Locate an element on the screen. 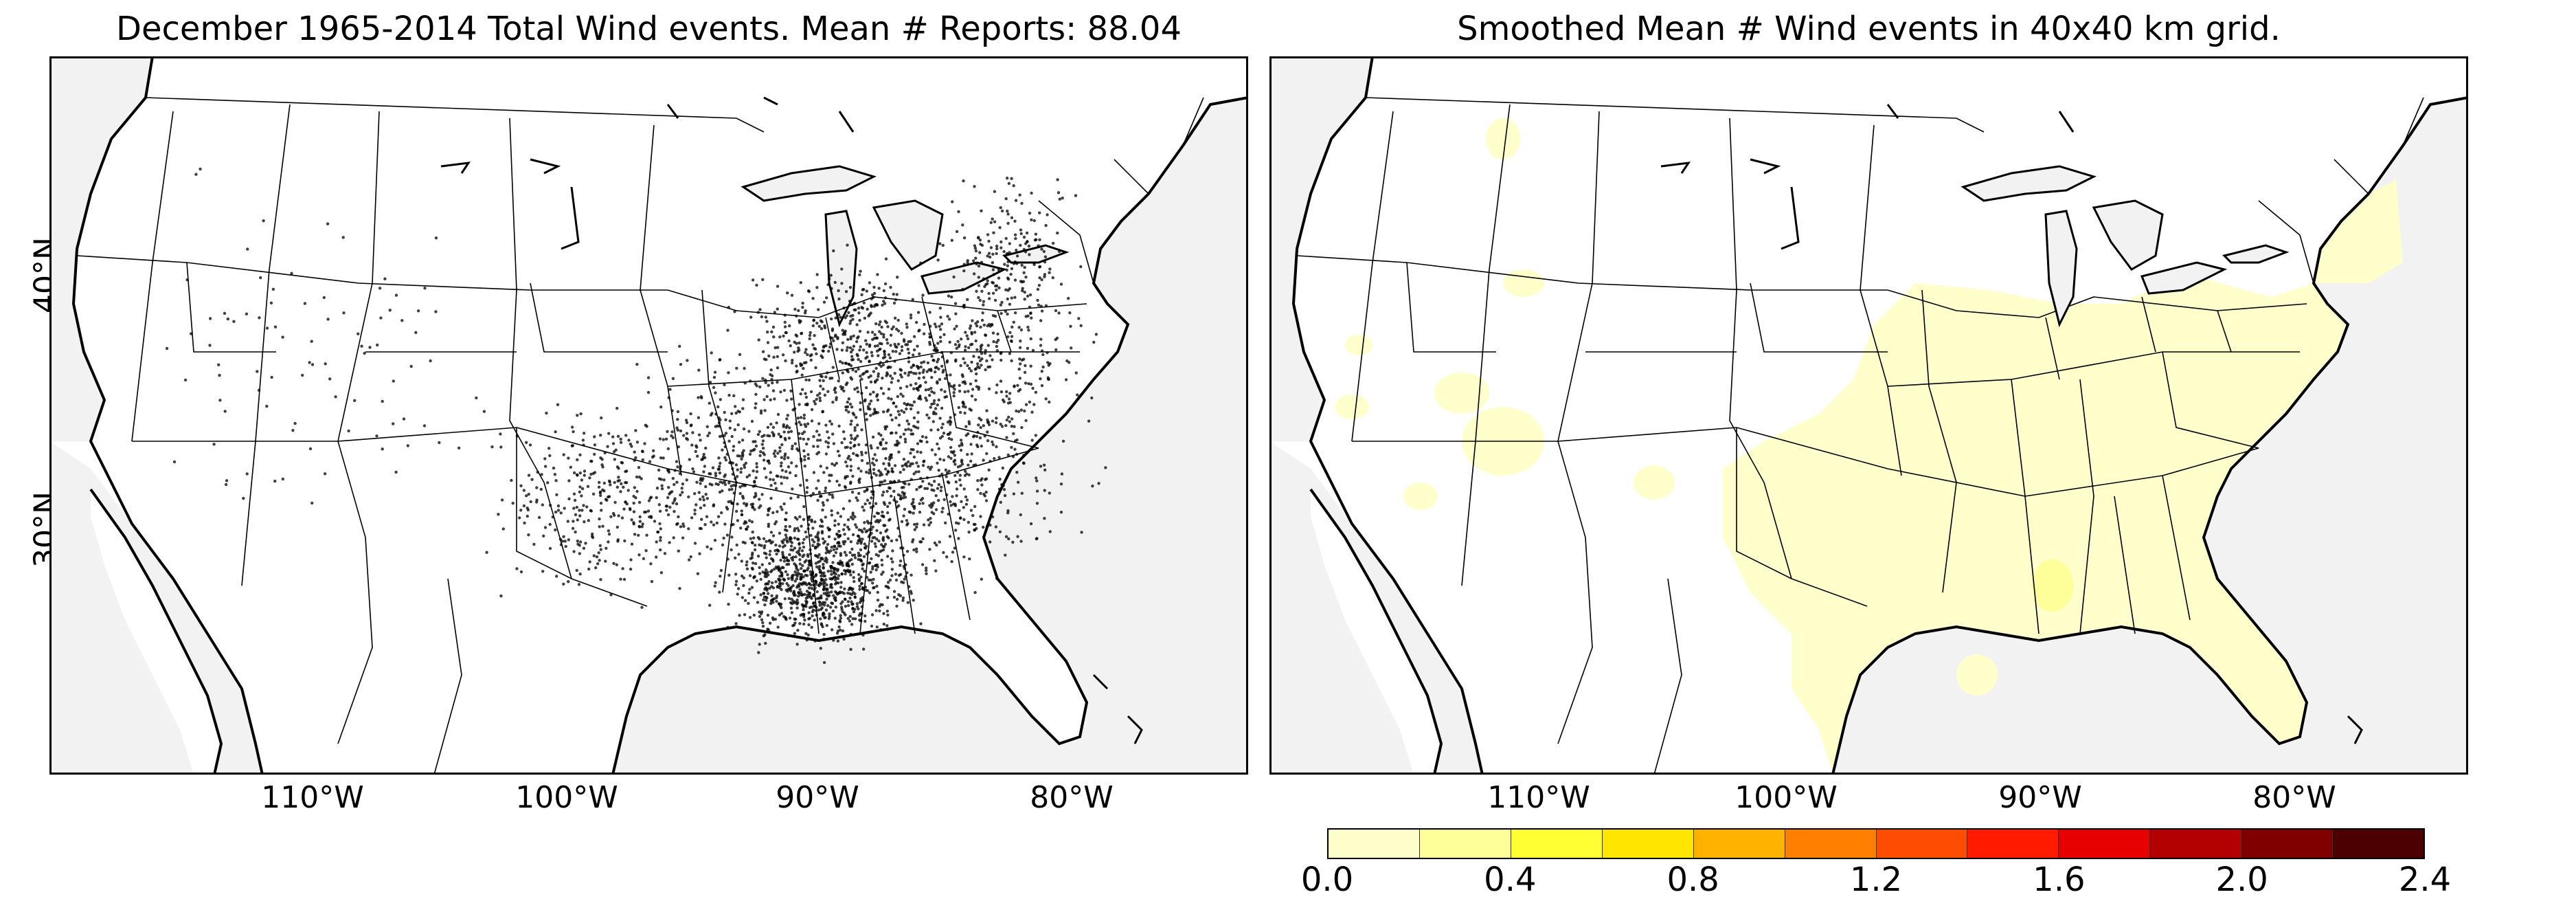 This screenshot has width=2576, height=899. colorbar-segment is located at coordinates (2378, 844).